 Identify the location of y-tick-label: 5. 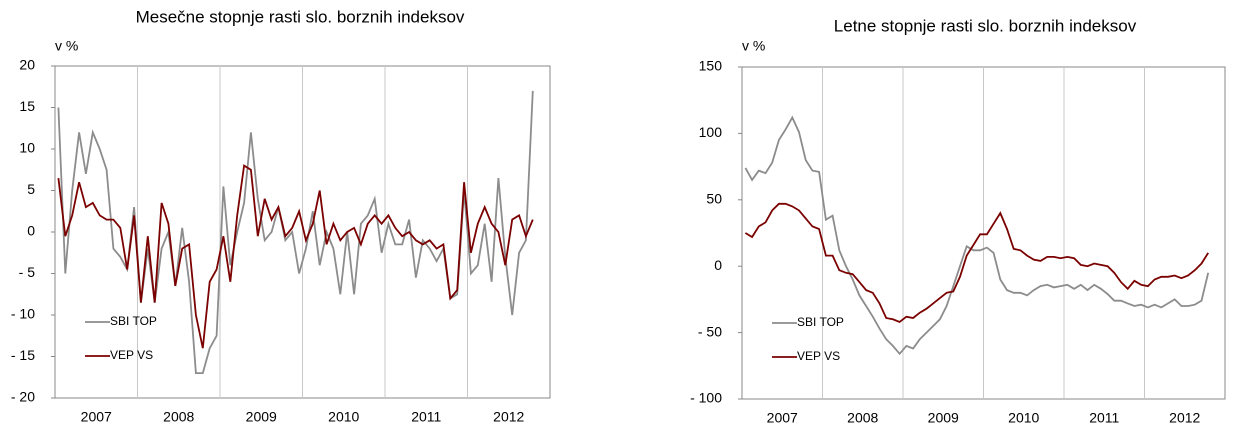
(31, 189).